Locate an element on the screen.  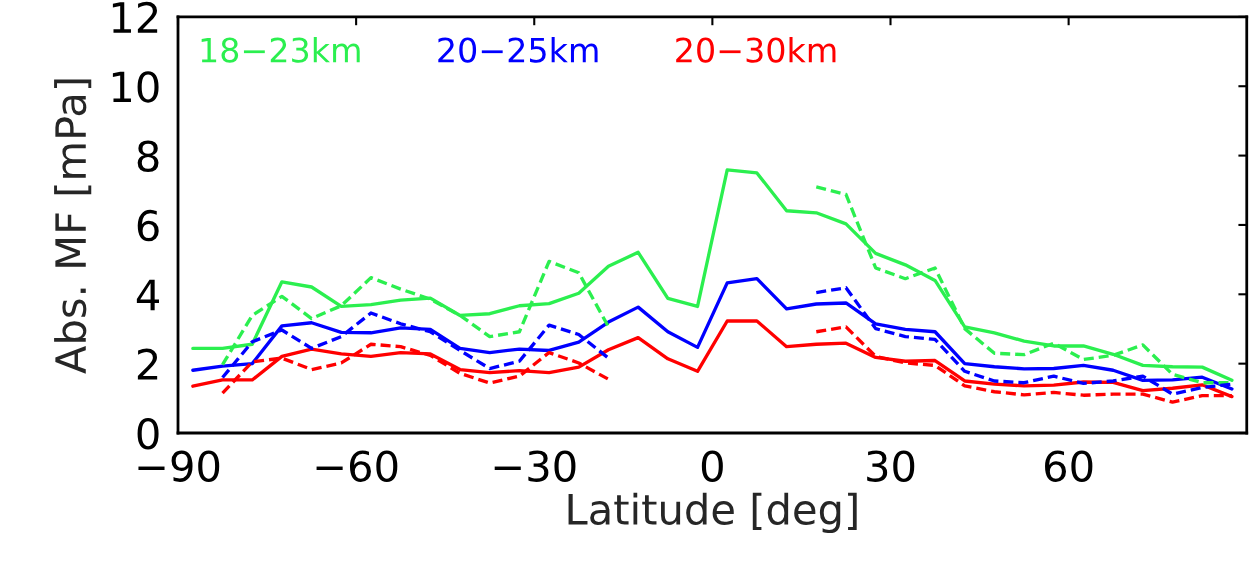
y-axis-title: Abs. MF [mPa] is located at coordinates (73, 226).